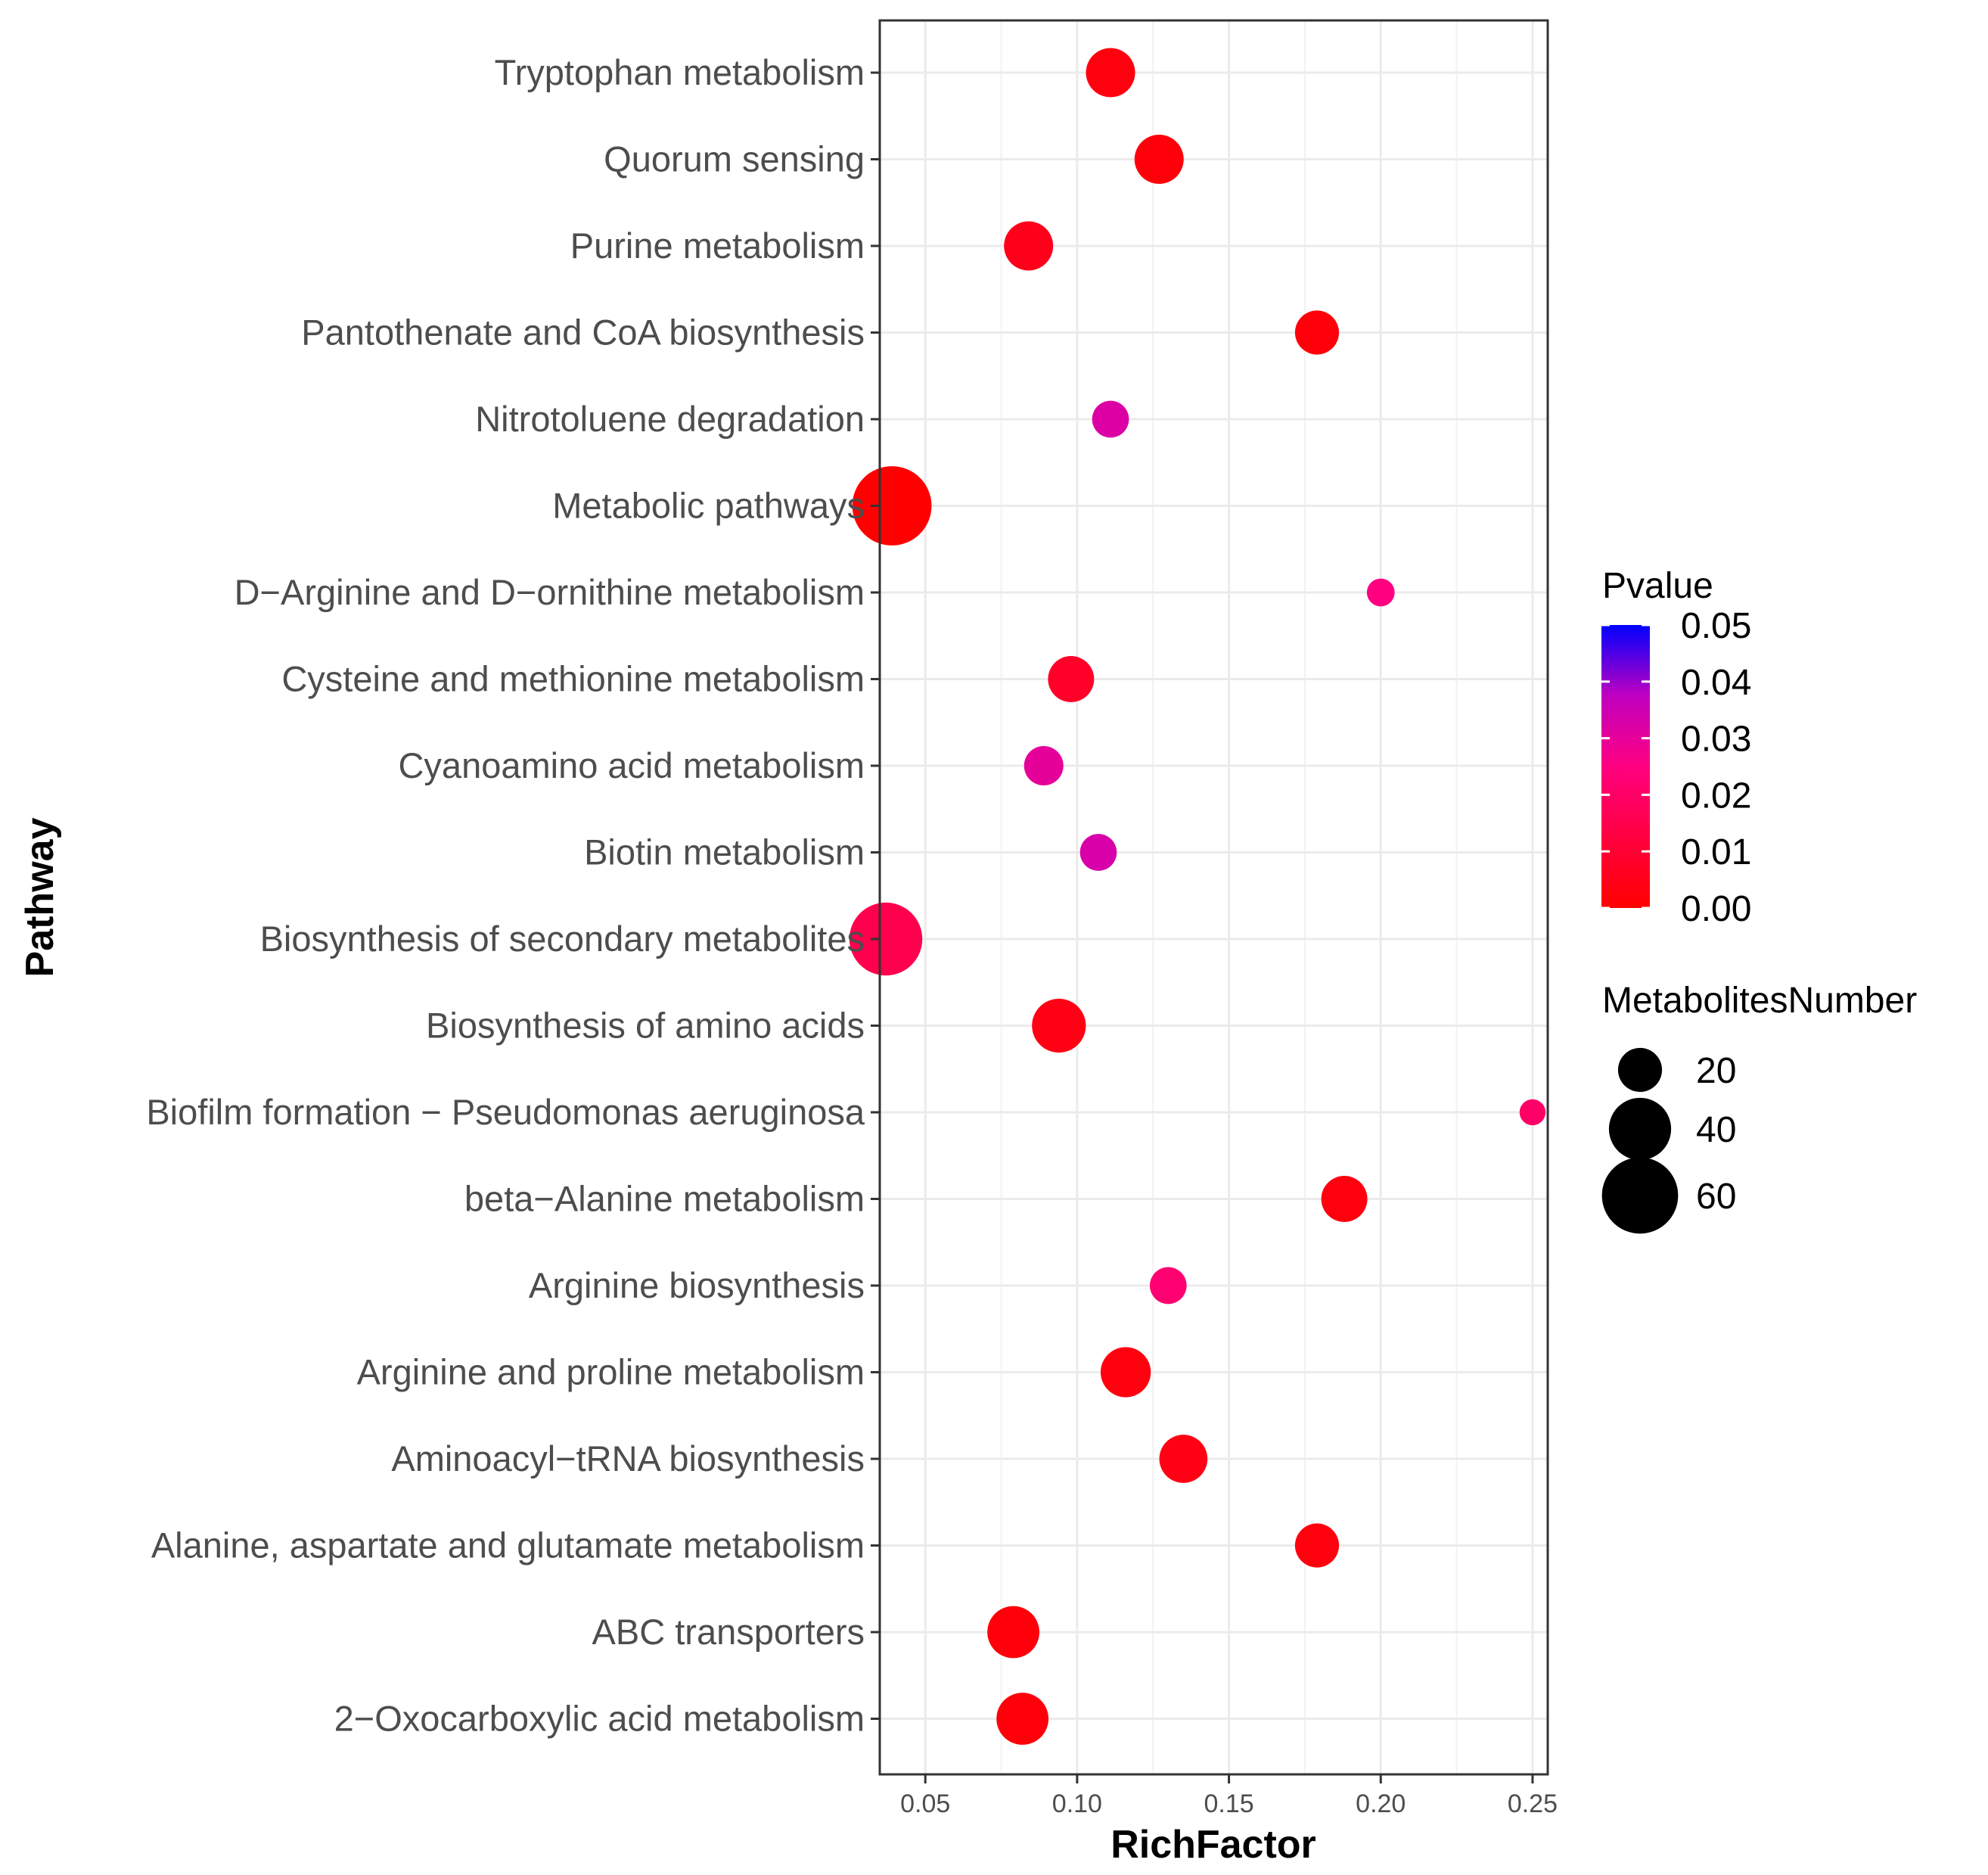  What do you see at coordinates (628, 1459) in the screenshot?
I see `y-tick-label: Aminoacyl−tRNA biosynthesis` at bounding box center [628, 1459].